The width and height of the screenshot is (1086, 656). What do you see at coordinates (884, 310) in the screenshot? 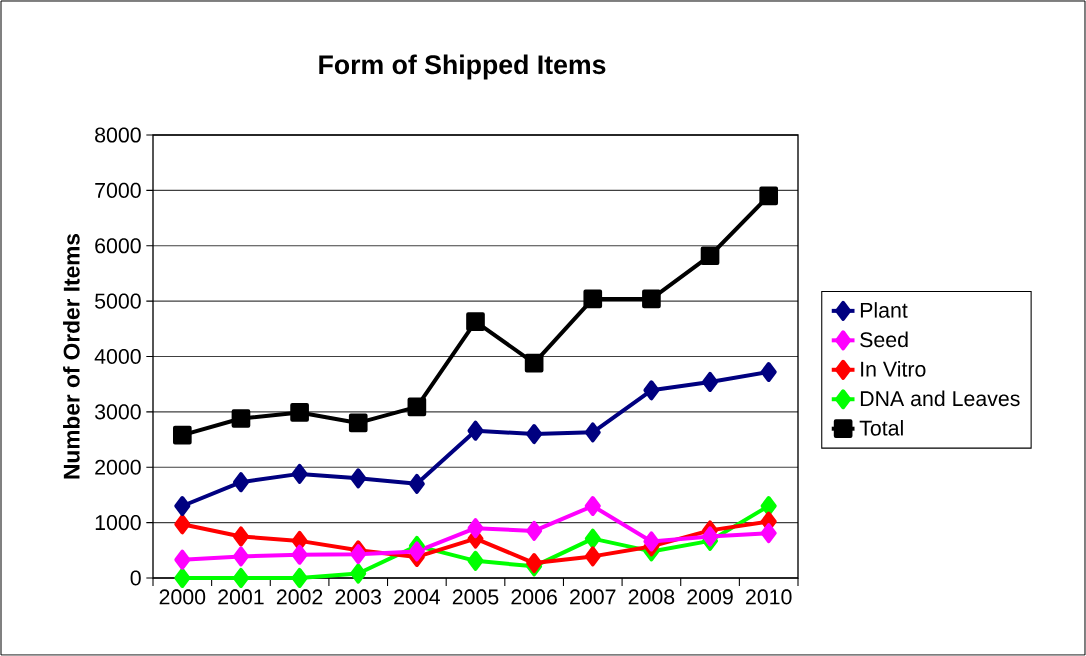
I see `legend-label: Plant` at bounding box center [884, 310].